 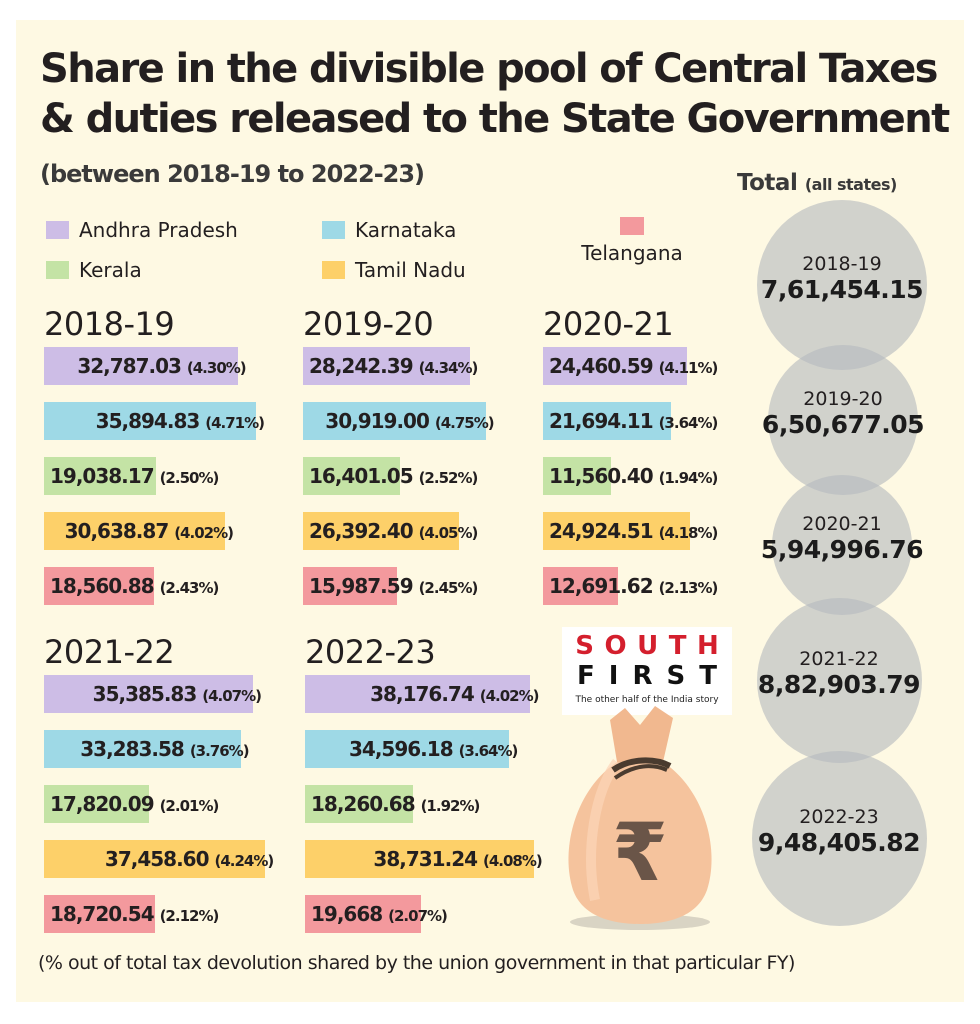 I want to click on total-value: 9,48,405.82, so click(x=839, y=842).